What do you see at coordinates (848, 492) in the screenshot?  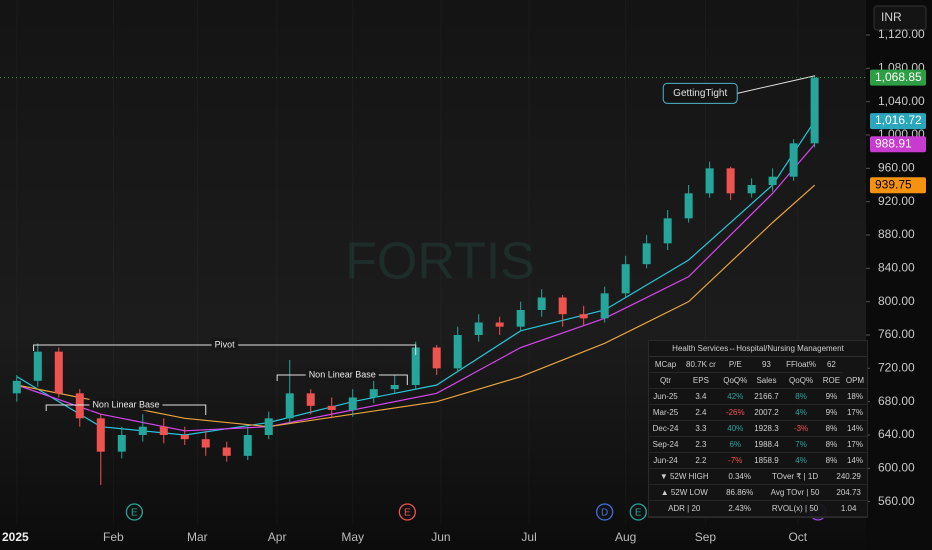 I see `stats-cell: 204.73` at bounding box center [848, 492].